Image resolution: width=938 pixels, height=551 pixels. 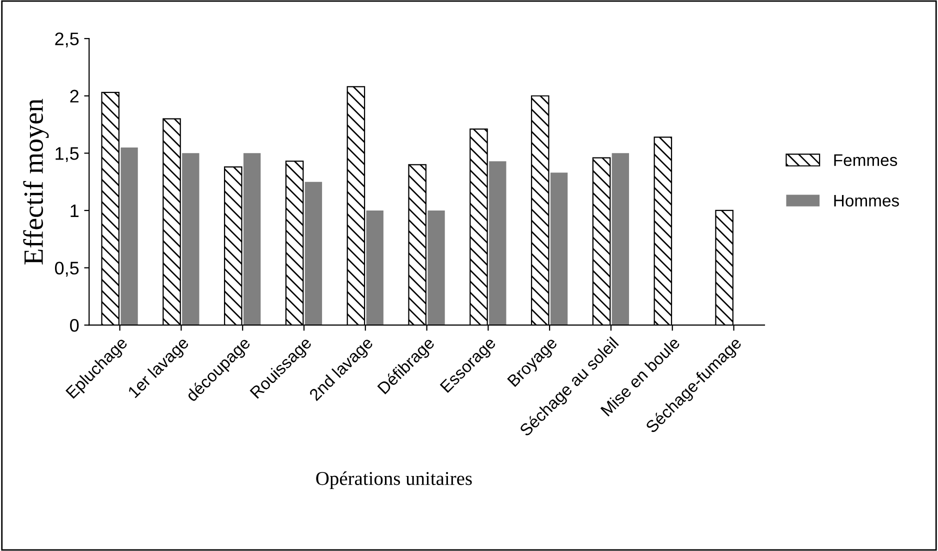 I want to click on y-tick-label: 0, so click(x=74, y=325).